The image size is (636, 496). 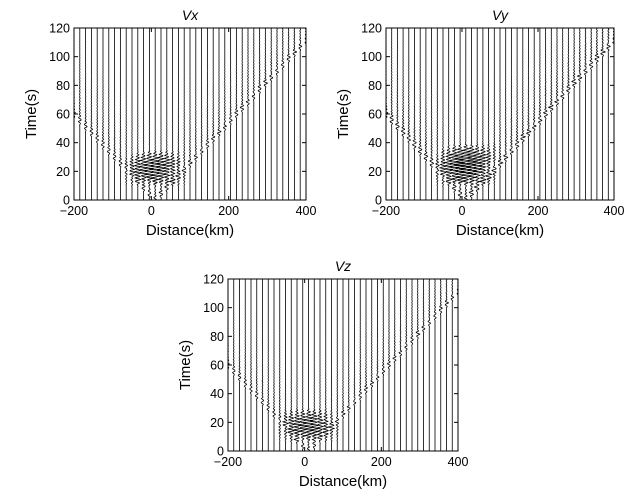 What do you see at coordinates (63, 172) in the screenshot?
I see `y-tick-label: 20` at bounding box center [63, 172].